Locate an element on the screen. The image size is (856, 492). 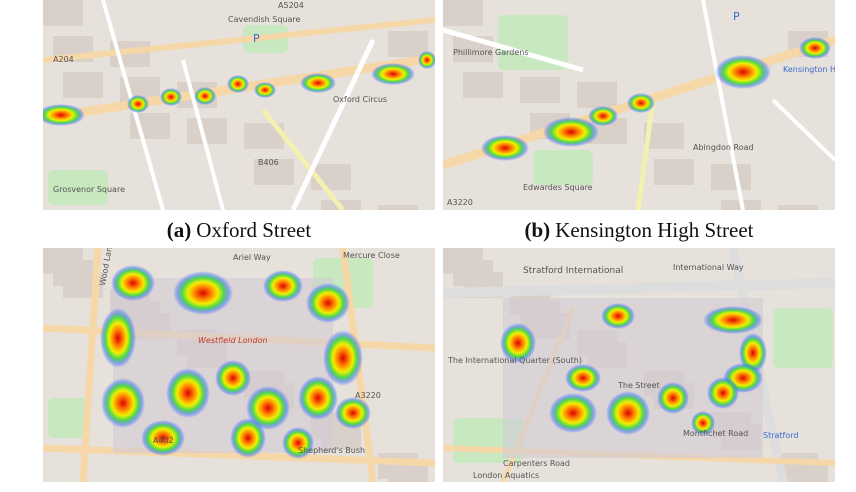
map-label: Oxford Circus is located at coordinates (360, 99).